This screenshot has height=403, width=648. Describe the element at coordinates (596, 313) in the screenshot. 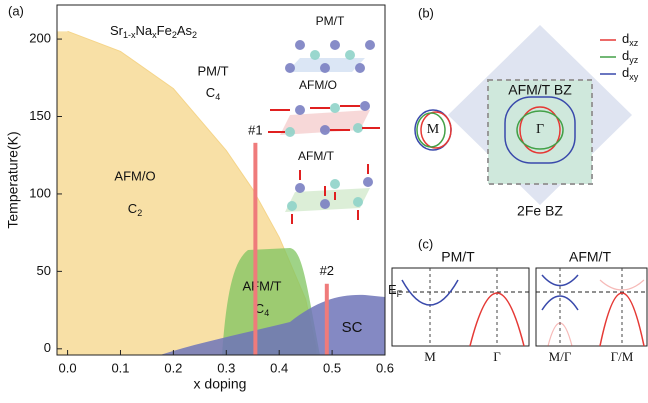

I see `folded-band` at that location.